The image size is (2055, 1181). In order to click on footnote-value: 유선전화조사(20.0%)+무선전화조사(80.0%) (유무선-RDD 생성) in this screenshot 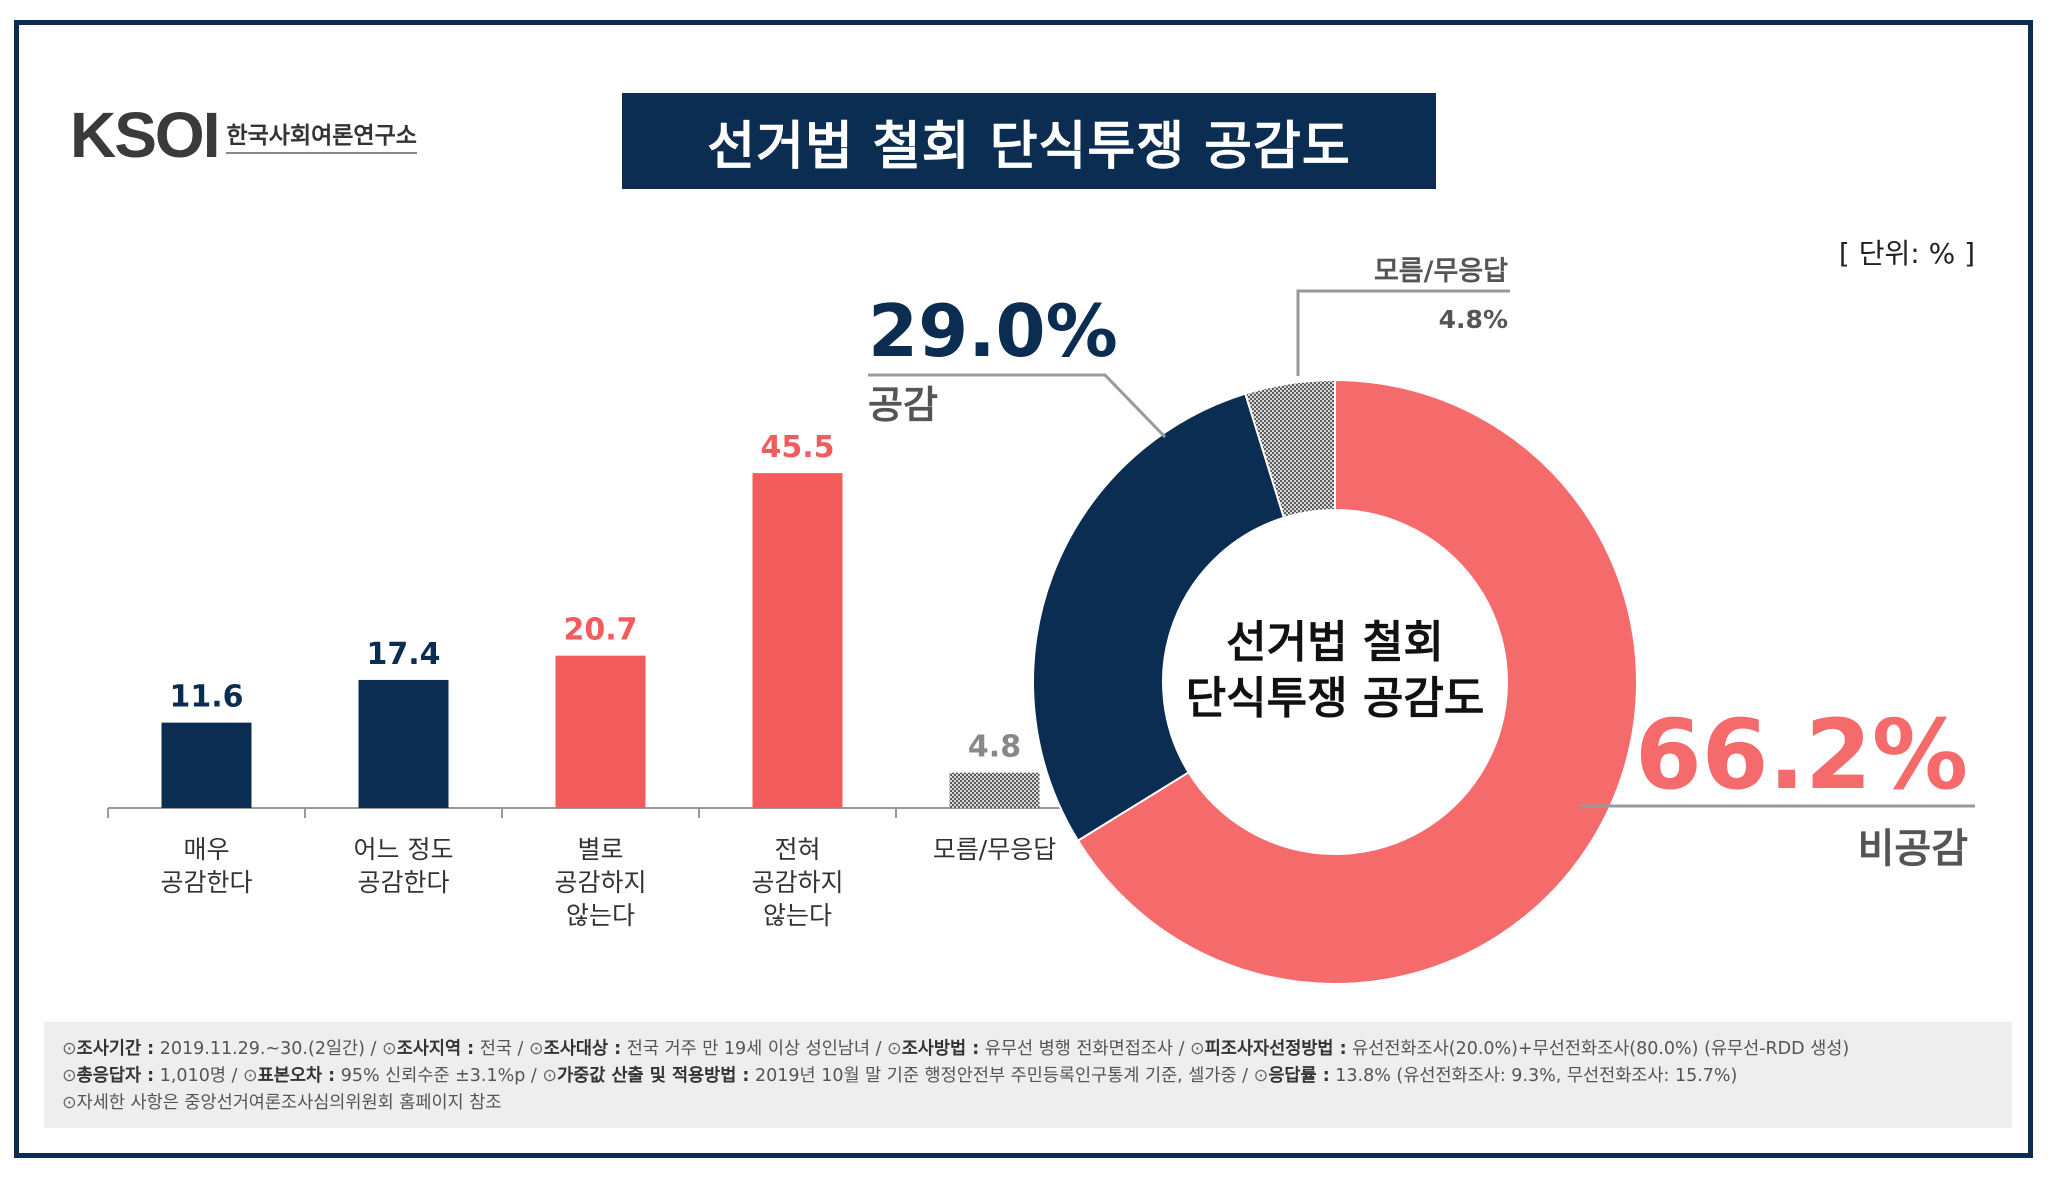, I will do `click(1598, 1049)`.